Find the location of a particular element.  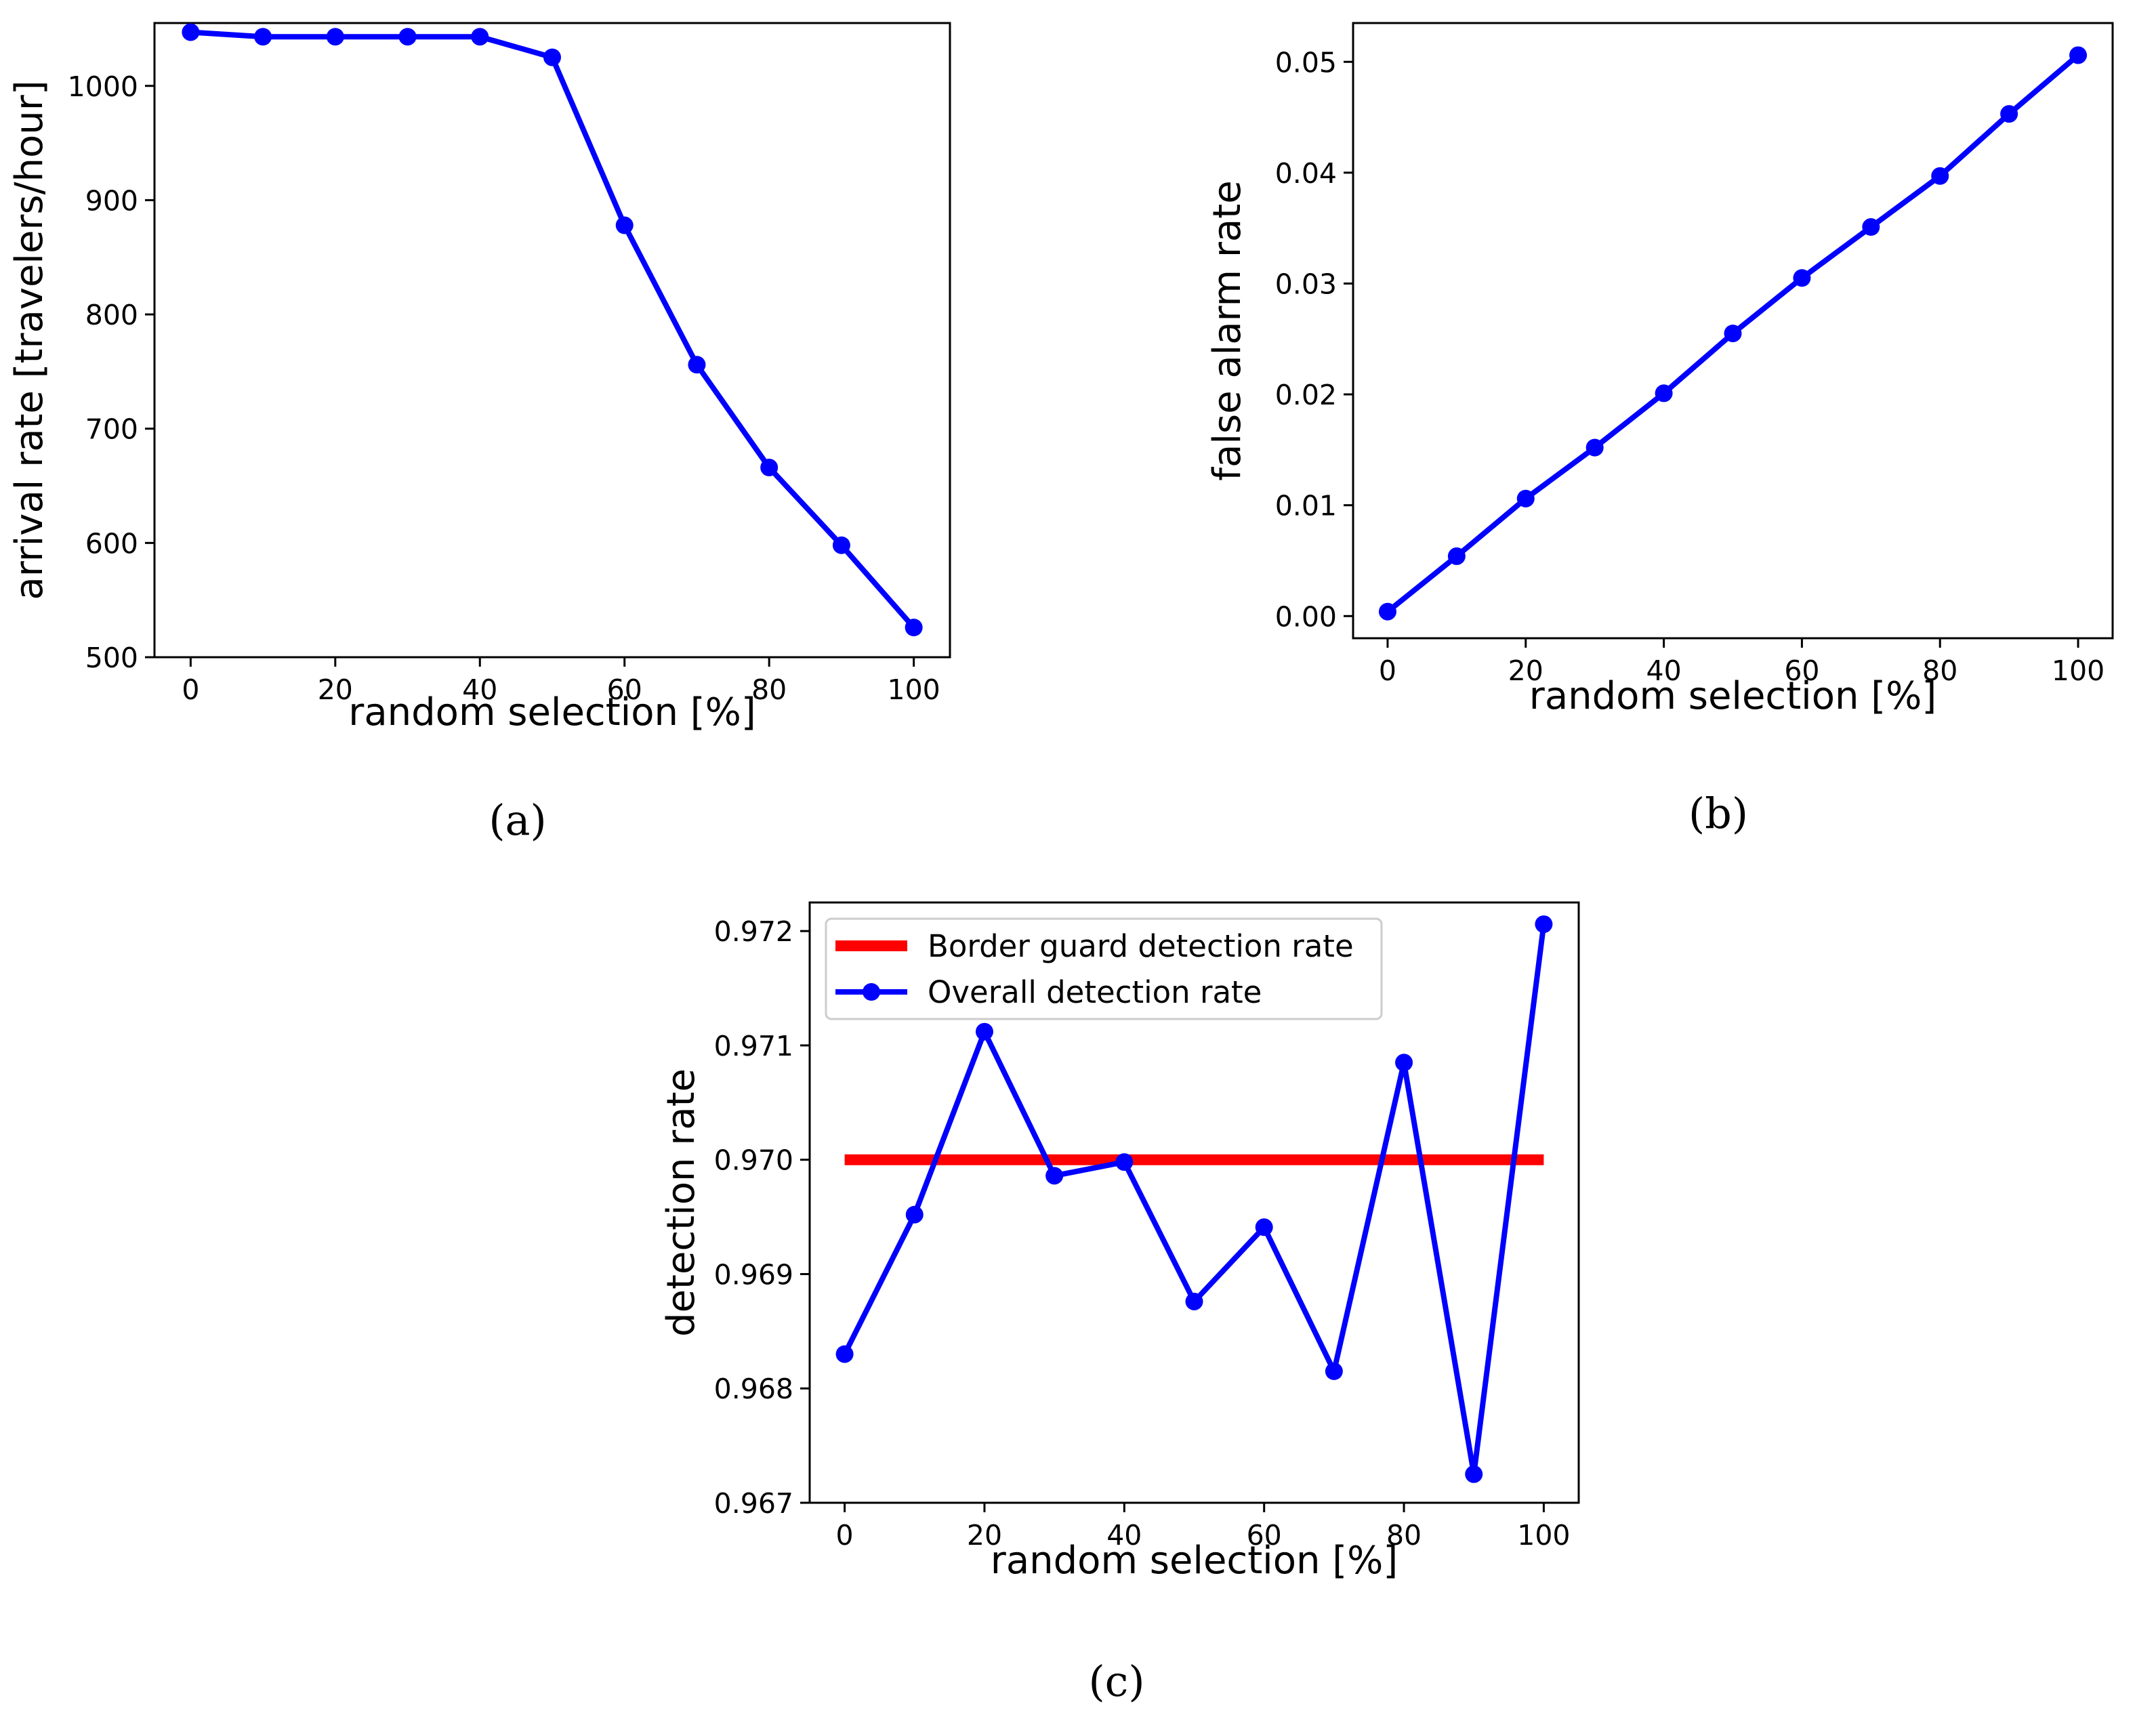

legend-swatch-overall-marker is located at coordinates (871, 992).